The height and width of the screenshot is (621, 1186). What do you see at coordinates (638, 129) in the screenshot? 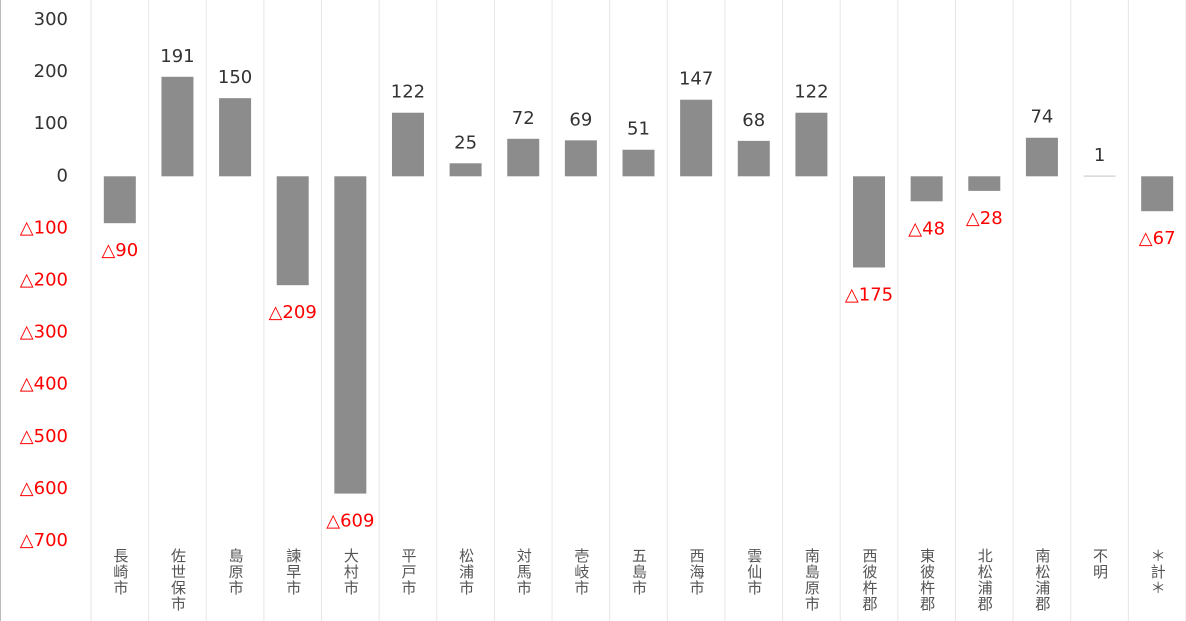
I see `value-label: 51` at bounding box center [638, 129].